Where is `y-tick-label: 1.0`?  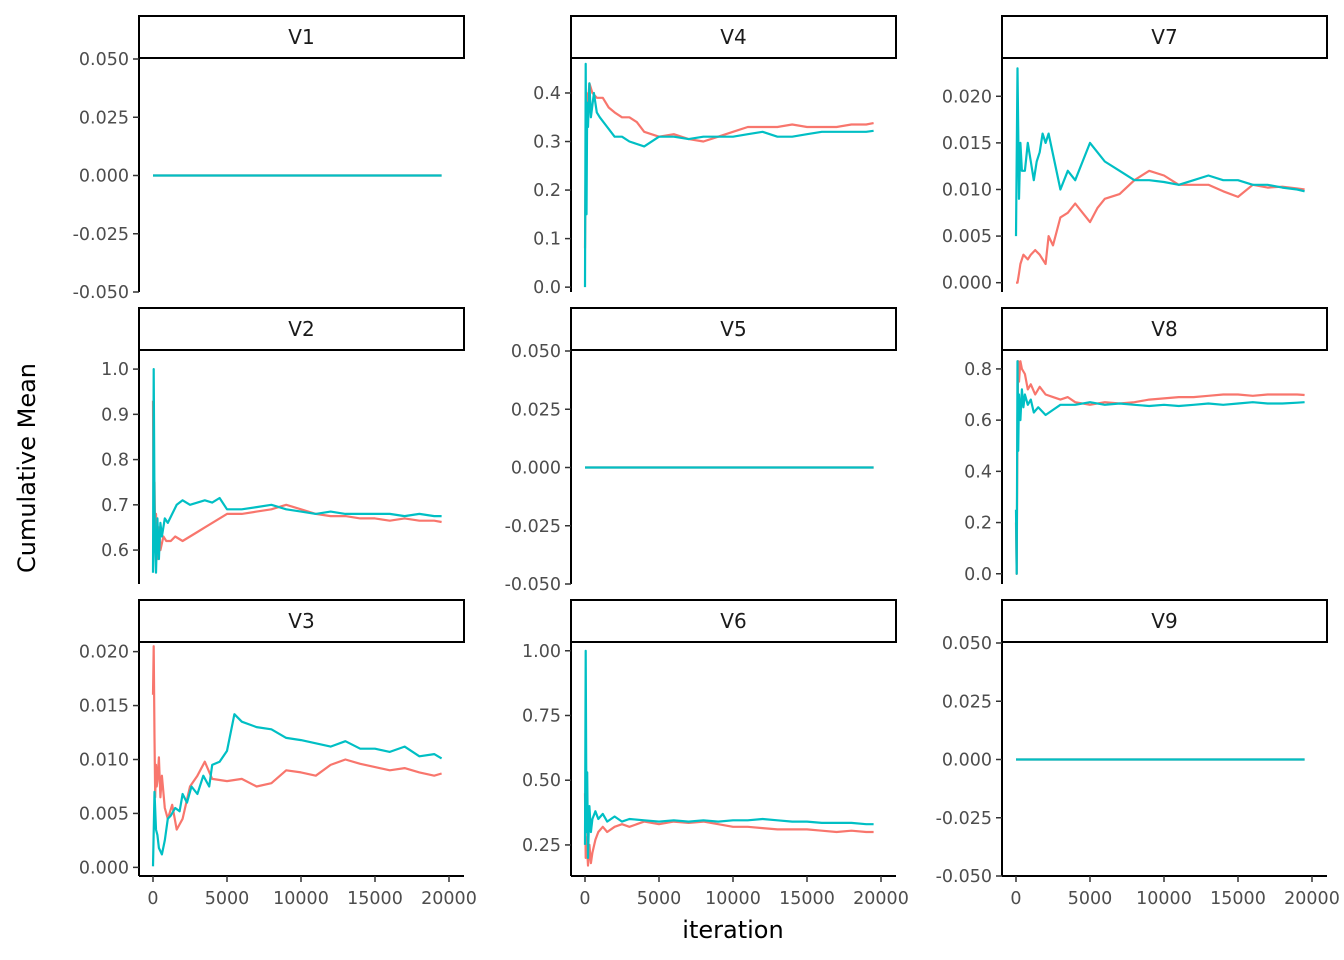 y-tick-label: 1.0 is located at coordinates (115, 370).